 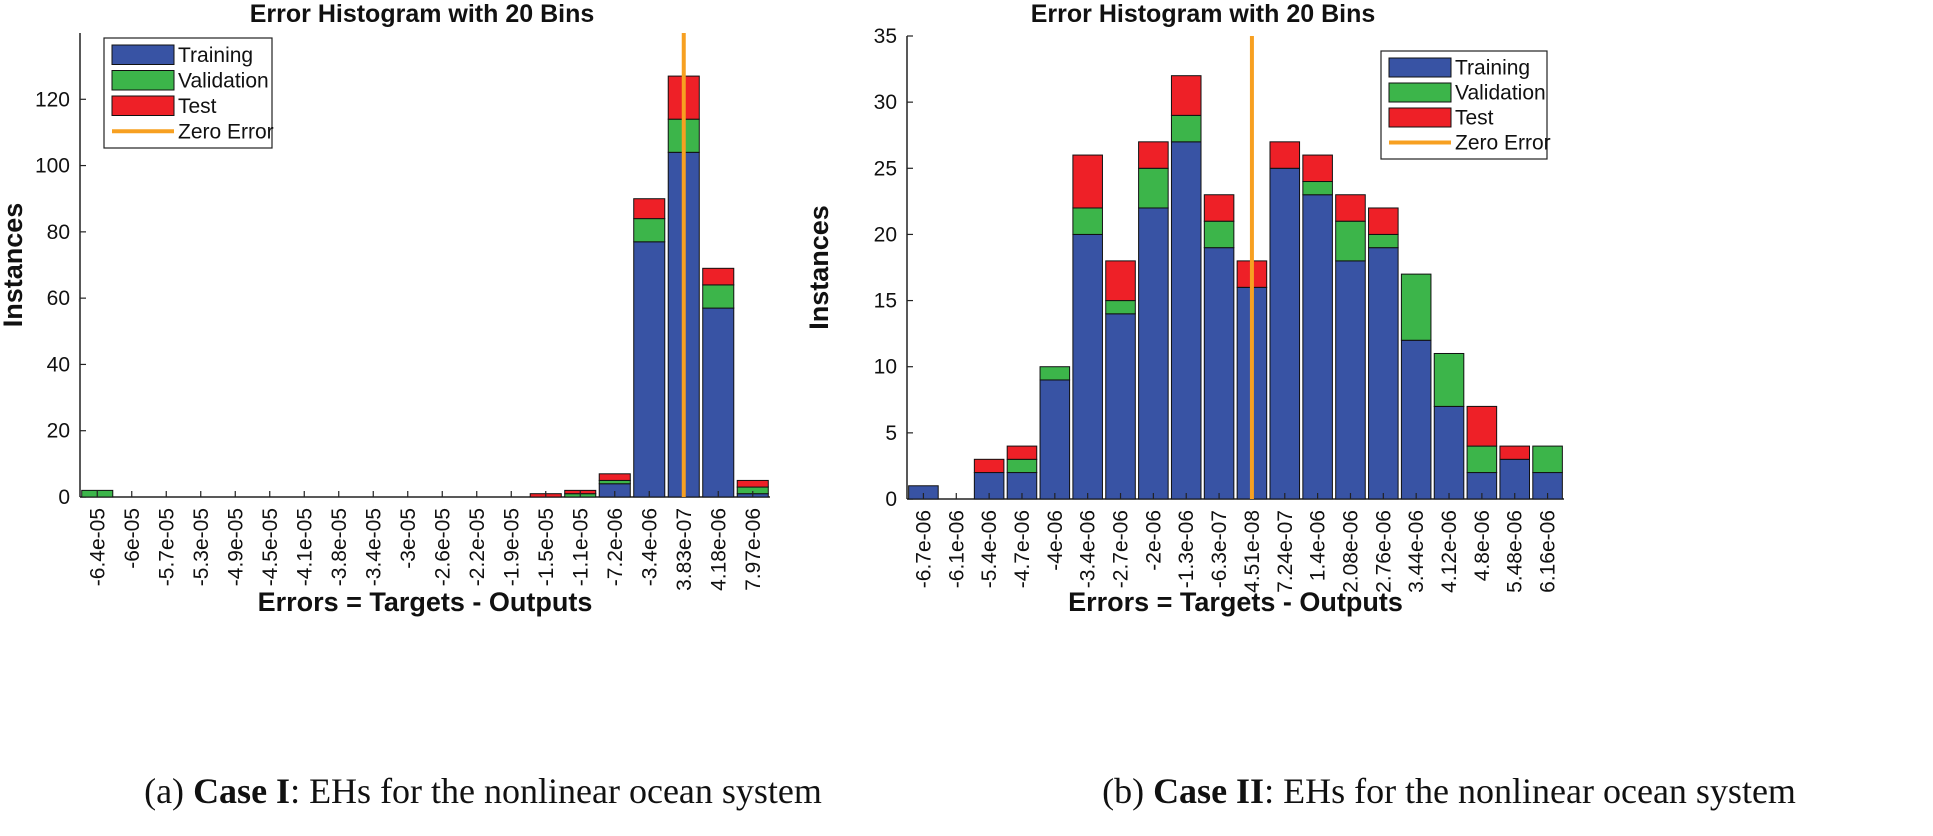 I want to click on x-tick-label: -6e-05, so click(x=132, y=538).